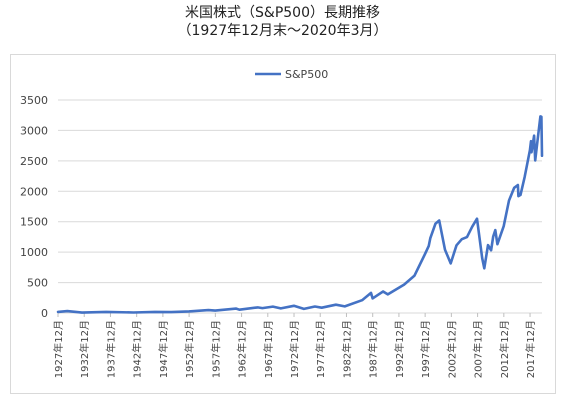  What do you see at coordinates (504, 349) in the screenshot?
I see `x-tick-label: 2012年12月` at bounding box center [504, 349].